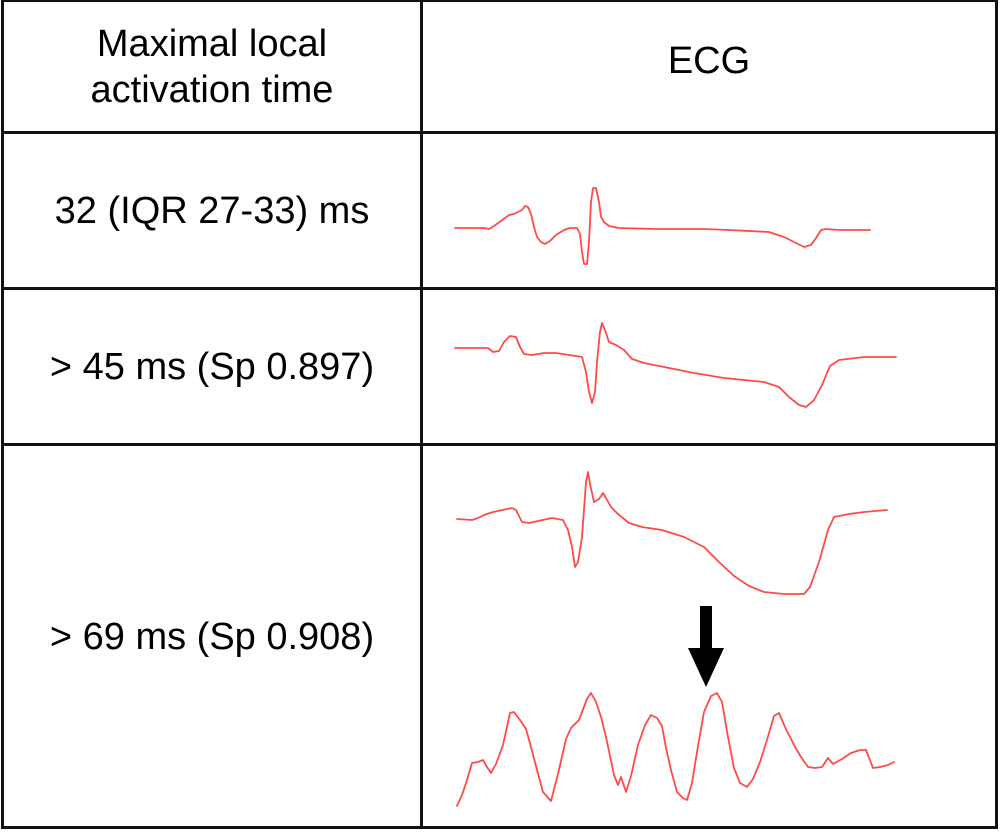 Image resolution: width=1000 pixels, height=839 pixels. What do you see at coordinates (421, 414) in the screenshot?
I see `column-divider` at bounding box center [421, 414].